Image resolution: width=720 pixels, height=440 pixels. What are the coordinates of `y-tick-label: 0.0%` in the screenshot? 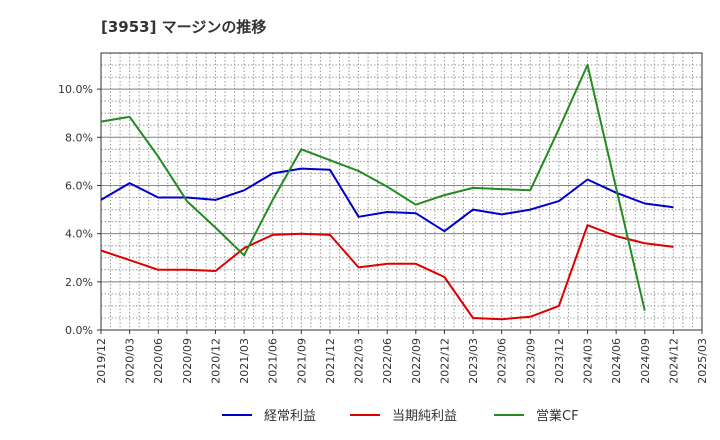 It's located at (79, 330).